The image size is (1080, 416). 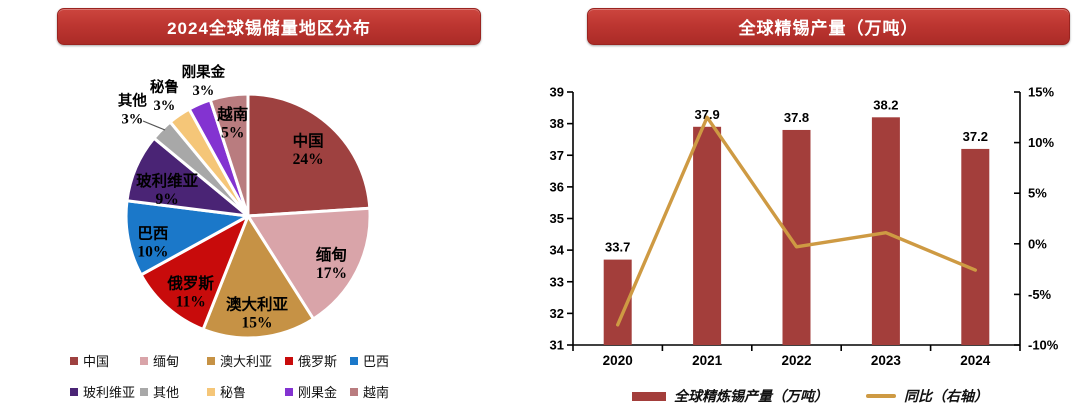 What do you see at coordinates (154, 125) in the screenshot?
I see `pie-leader-line` at bounding box center [154, 125].